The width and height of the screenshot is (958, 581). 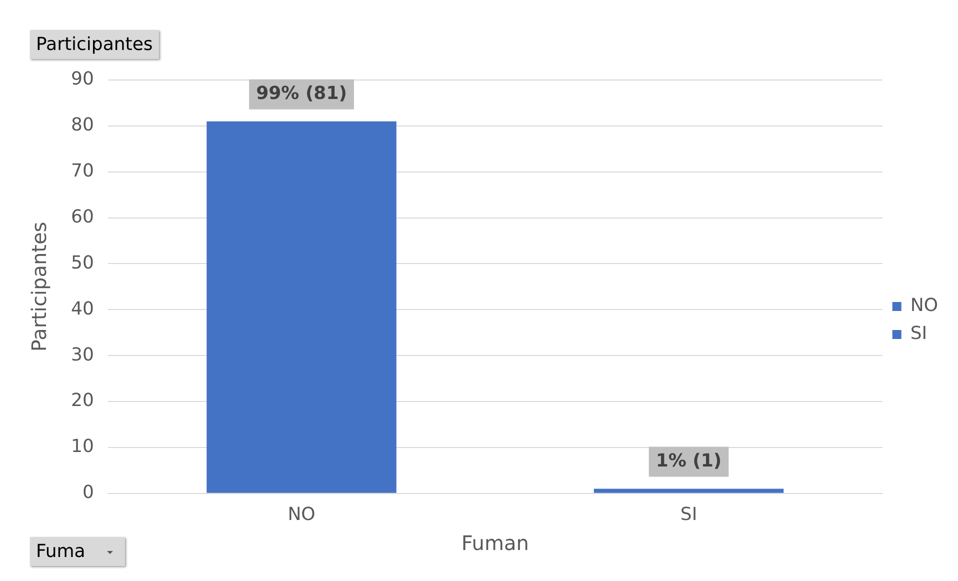 I want to click on y-tick-label: 40, so click(x=82, y=309).